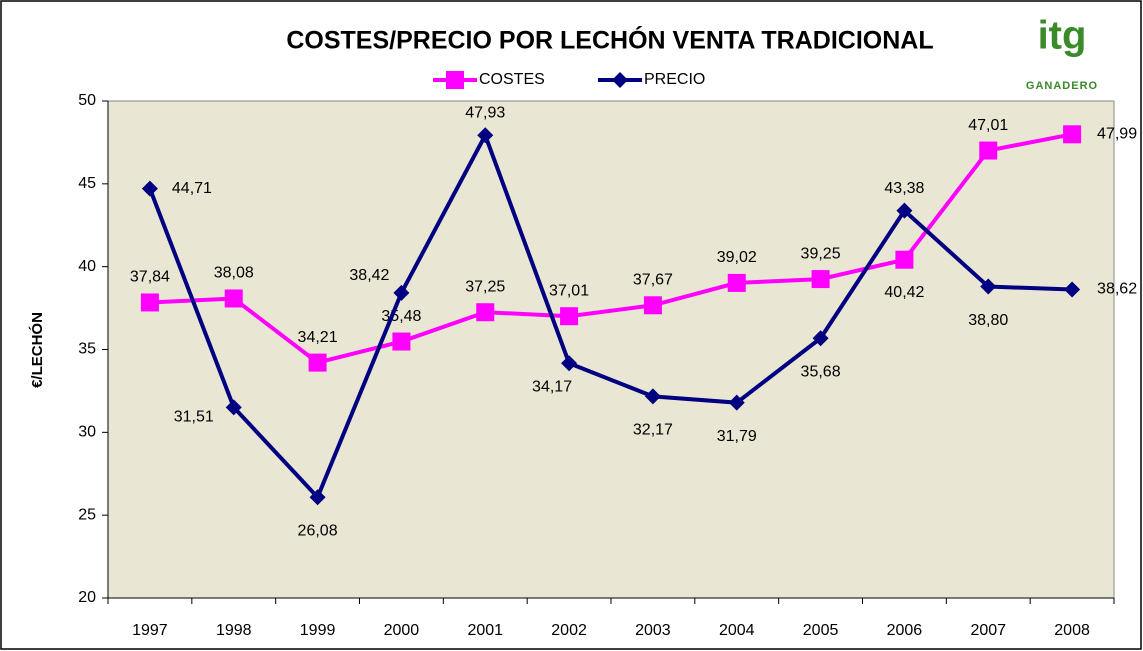 The height and width of the screenshot is (651, 1143). I want to click on x-tick-label: 2002, so click(569, 630).